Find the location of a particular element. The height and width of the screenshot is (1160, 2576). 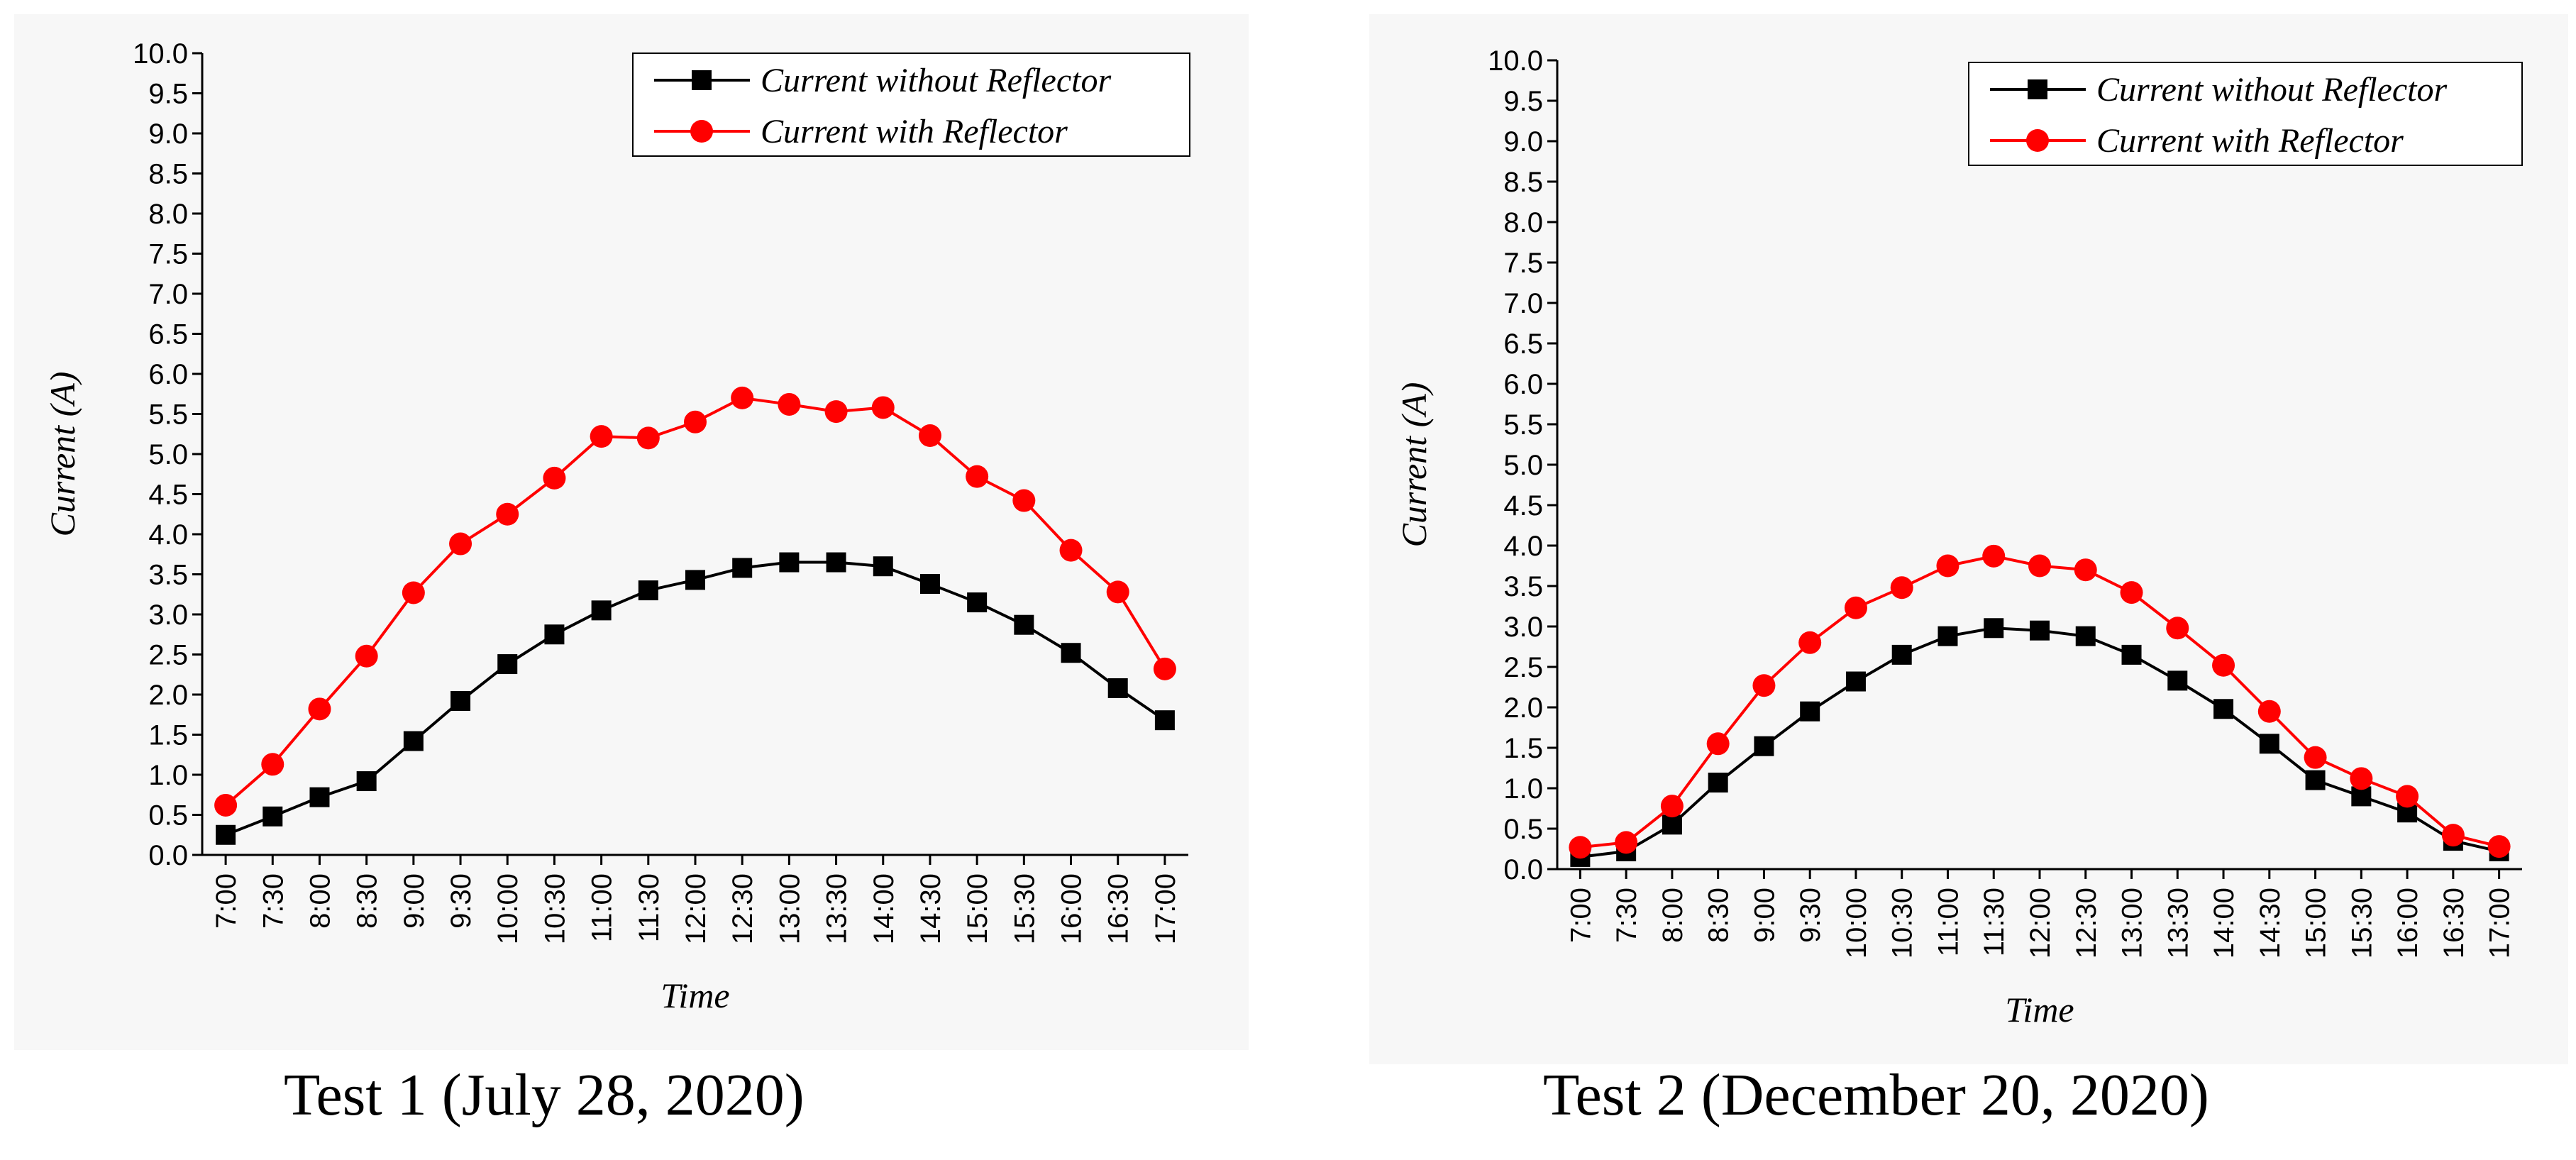

y-tick-label-1: 10.0 is located at coordinates (160, 54).